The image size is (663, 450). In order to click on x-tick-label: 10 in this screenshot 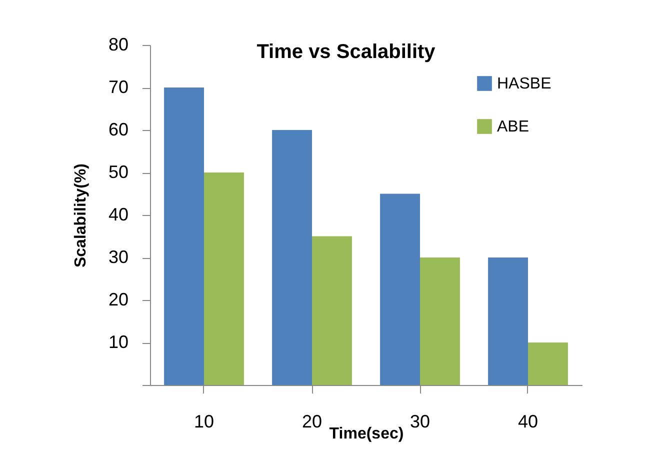, I will do `click(204, 422)`.